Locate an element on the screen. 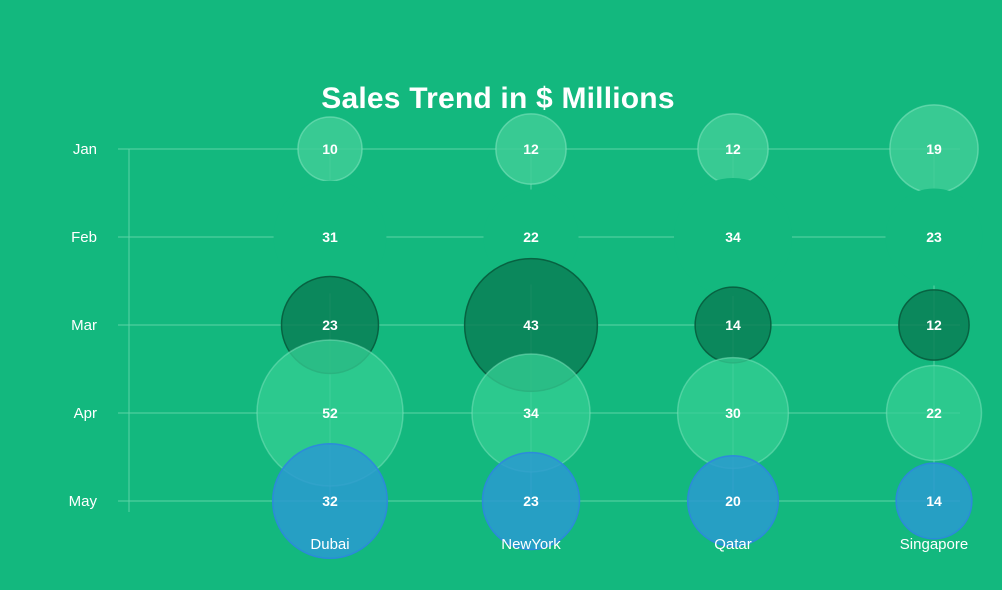 The width and height of the screenshot is (1002, 590). bubble-value-label: 10 is located at coordinates (330, 149).